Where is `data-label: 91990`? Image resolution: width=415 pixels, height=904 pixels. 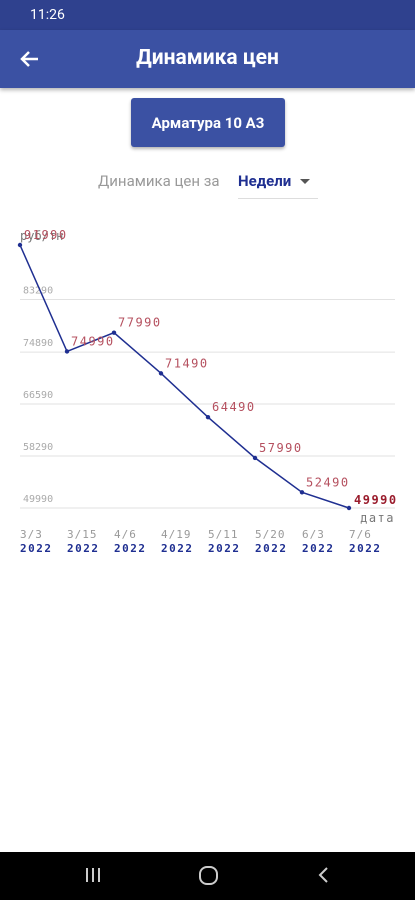 data-label: 91990 is located at coordinates (46, 235).